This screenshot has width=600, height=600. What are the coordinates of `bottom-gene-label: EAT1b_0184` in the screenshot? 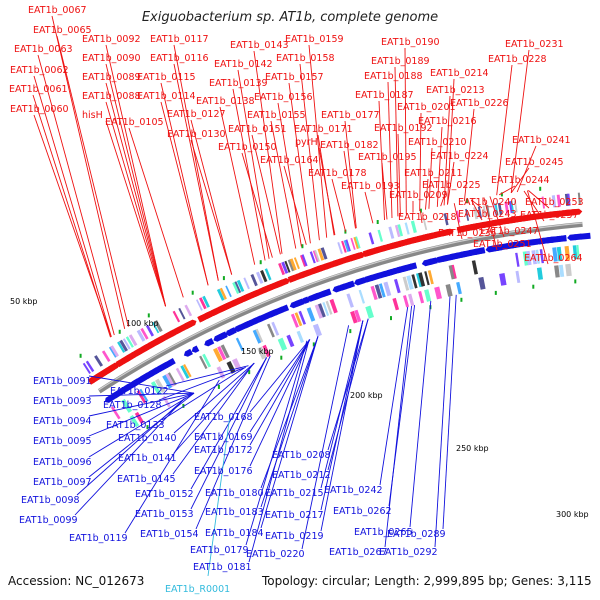 It's located at (234, 533).